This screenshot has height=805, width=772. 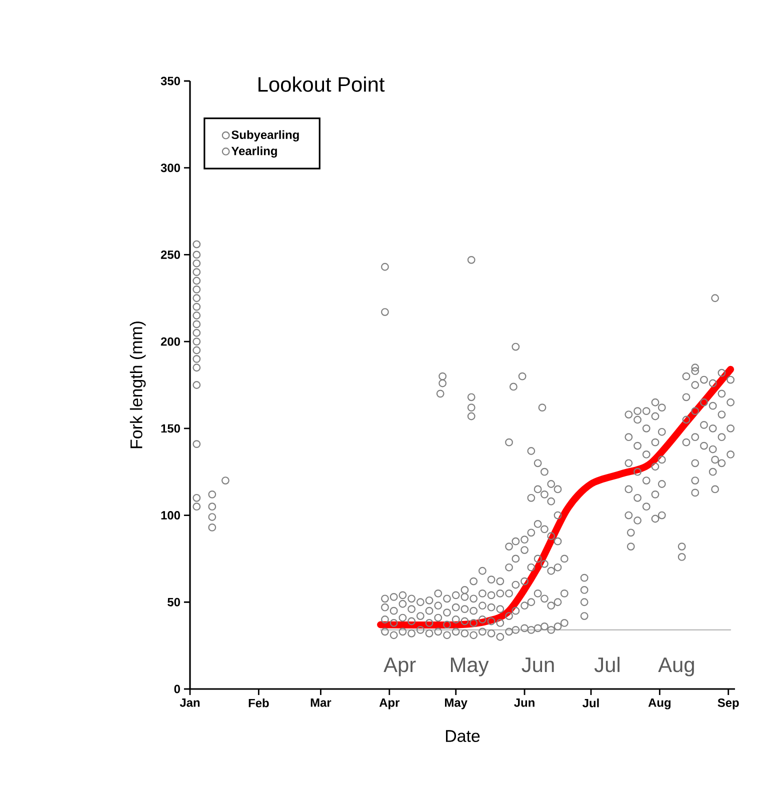 What do you see at coordinates (728, 704) in the screenshot?
I see `x-tick-label: Sep` at bounding box center [728, 704].